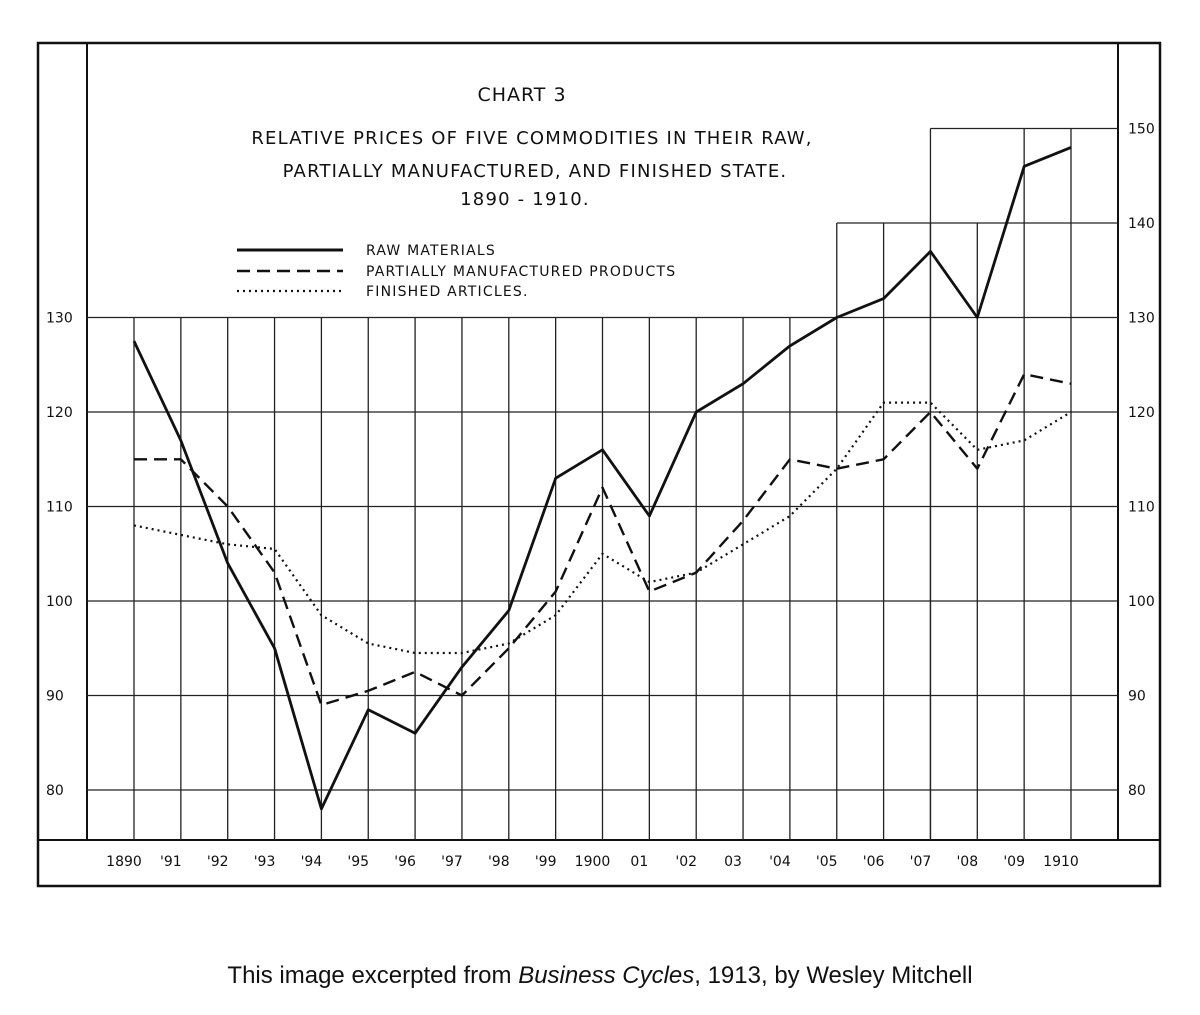 This screenshot has height=1015, width=1200. What do you see at coordinates (733, 862) in the screenshot?
I see `x-tick-label-1903: 03` at bounding box center [733, 862].